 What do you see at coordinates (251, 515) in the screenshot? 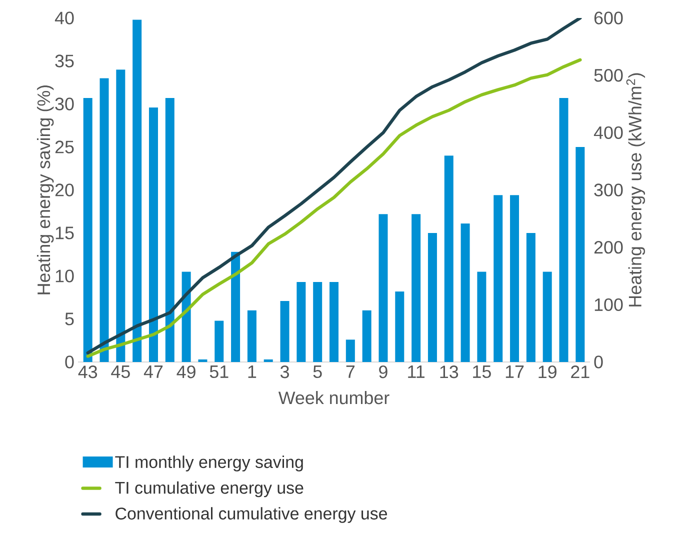
I see `legend-label: Conventional cumulative energy use` at bounding box center [251, 515].